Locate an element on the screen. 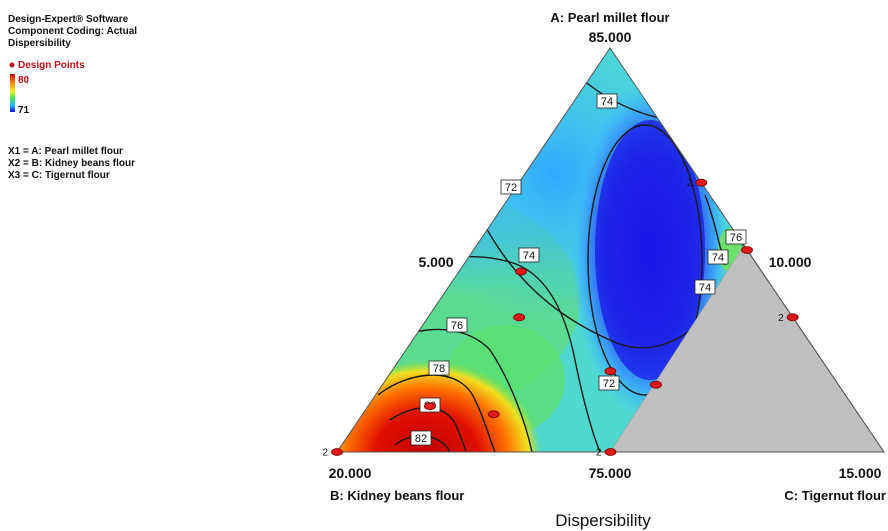  contour-label: 82 is located at coordinates (421, 439).